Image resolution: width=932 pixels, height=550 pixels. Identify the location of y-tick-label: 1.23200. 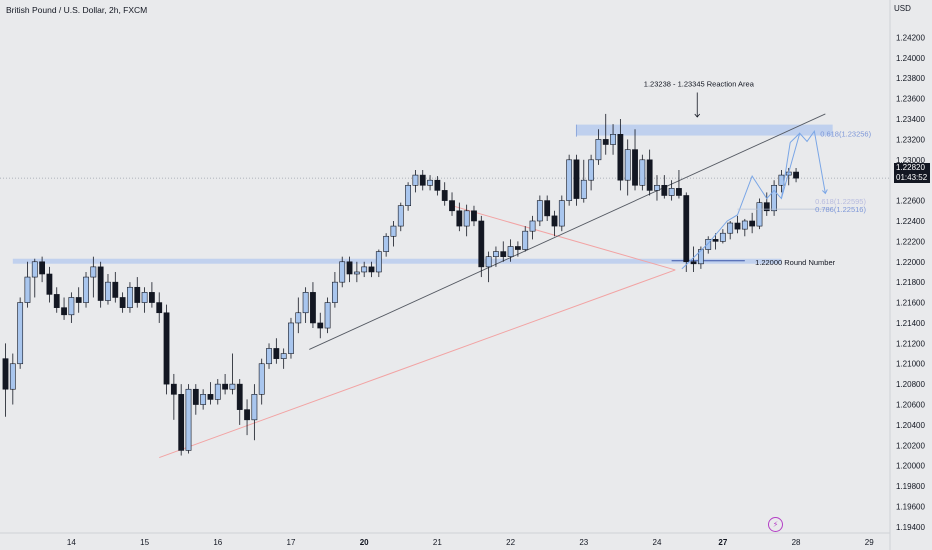
(910, 139).